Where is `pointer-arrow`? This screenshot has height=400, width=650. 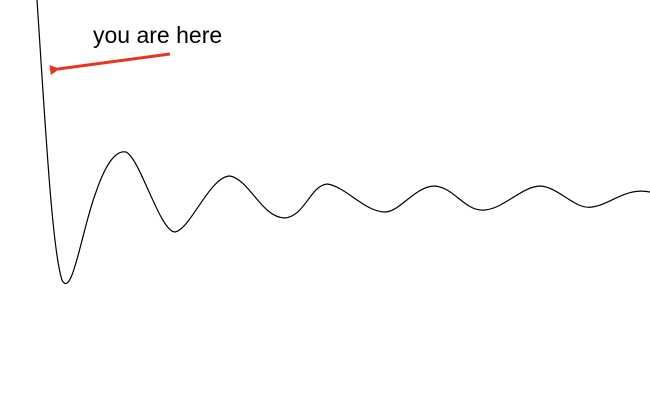 pointer-arrow is located at coordinates (110, 64).